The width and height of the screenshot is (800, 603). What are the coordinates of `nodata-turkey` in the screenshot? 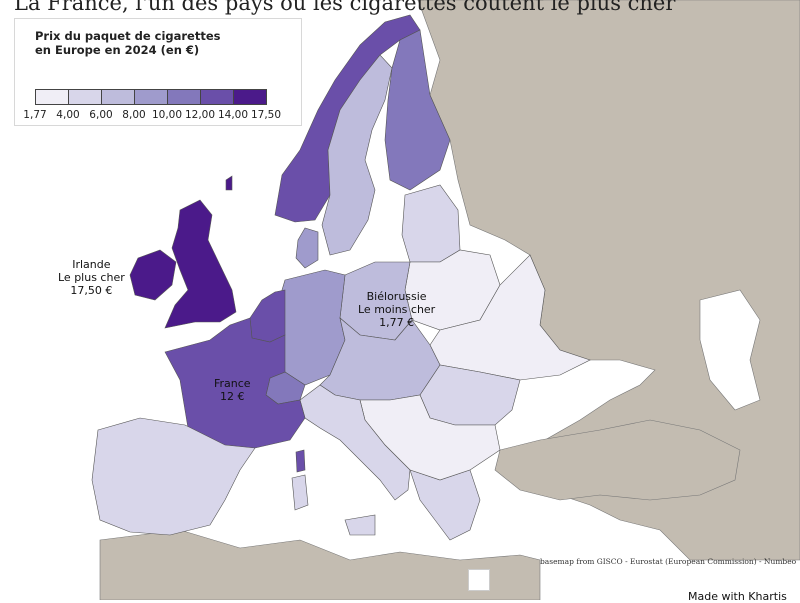 It's located at (617, 460).